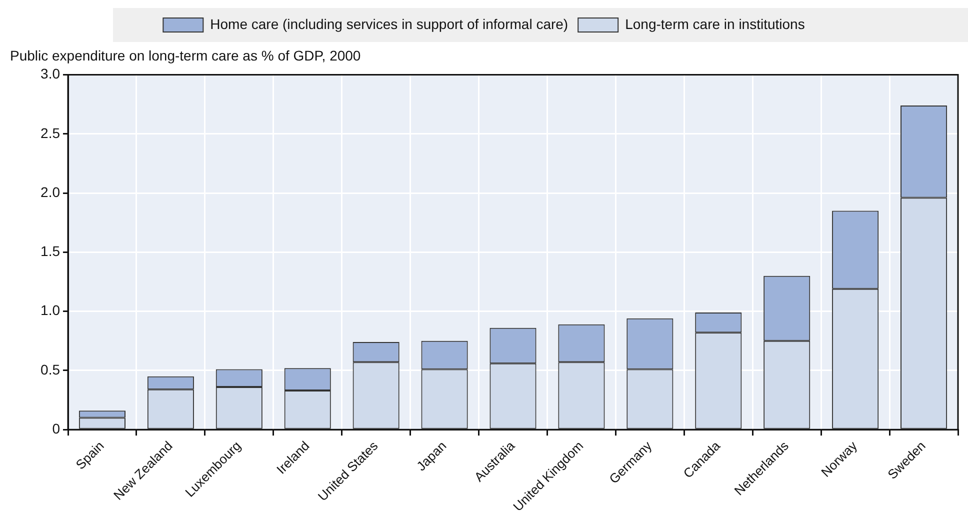 The image size is (968, 522). Describe the element at coordinates (50, 251) in the screenshot. I see `y-tick-label: 1.5` at that location.